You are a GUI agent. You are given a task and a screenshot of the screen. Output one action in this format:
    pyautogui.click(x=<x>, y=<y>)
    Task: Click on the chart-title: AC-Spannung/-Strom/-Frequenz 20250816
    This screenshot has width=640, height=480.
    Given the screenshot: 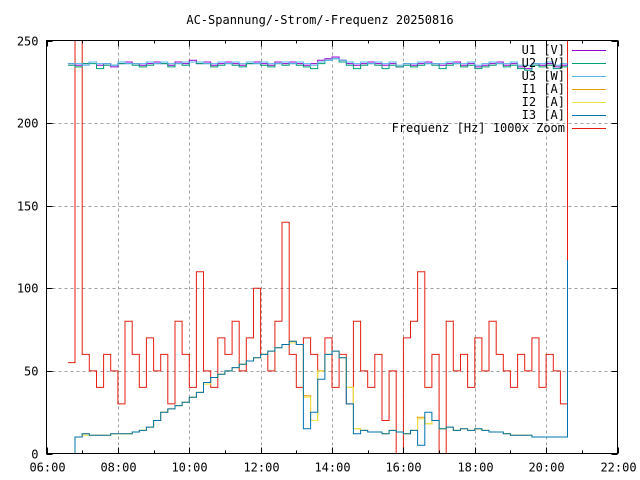 What is the action you would take?
    pyautogui.click(x=319, y=20)
    